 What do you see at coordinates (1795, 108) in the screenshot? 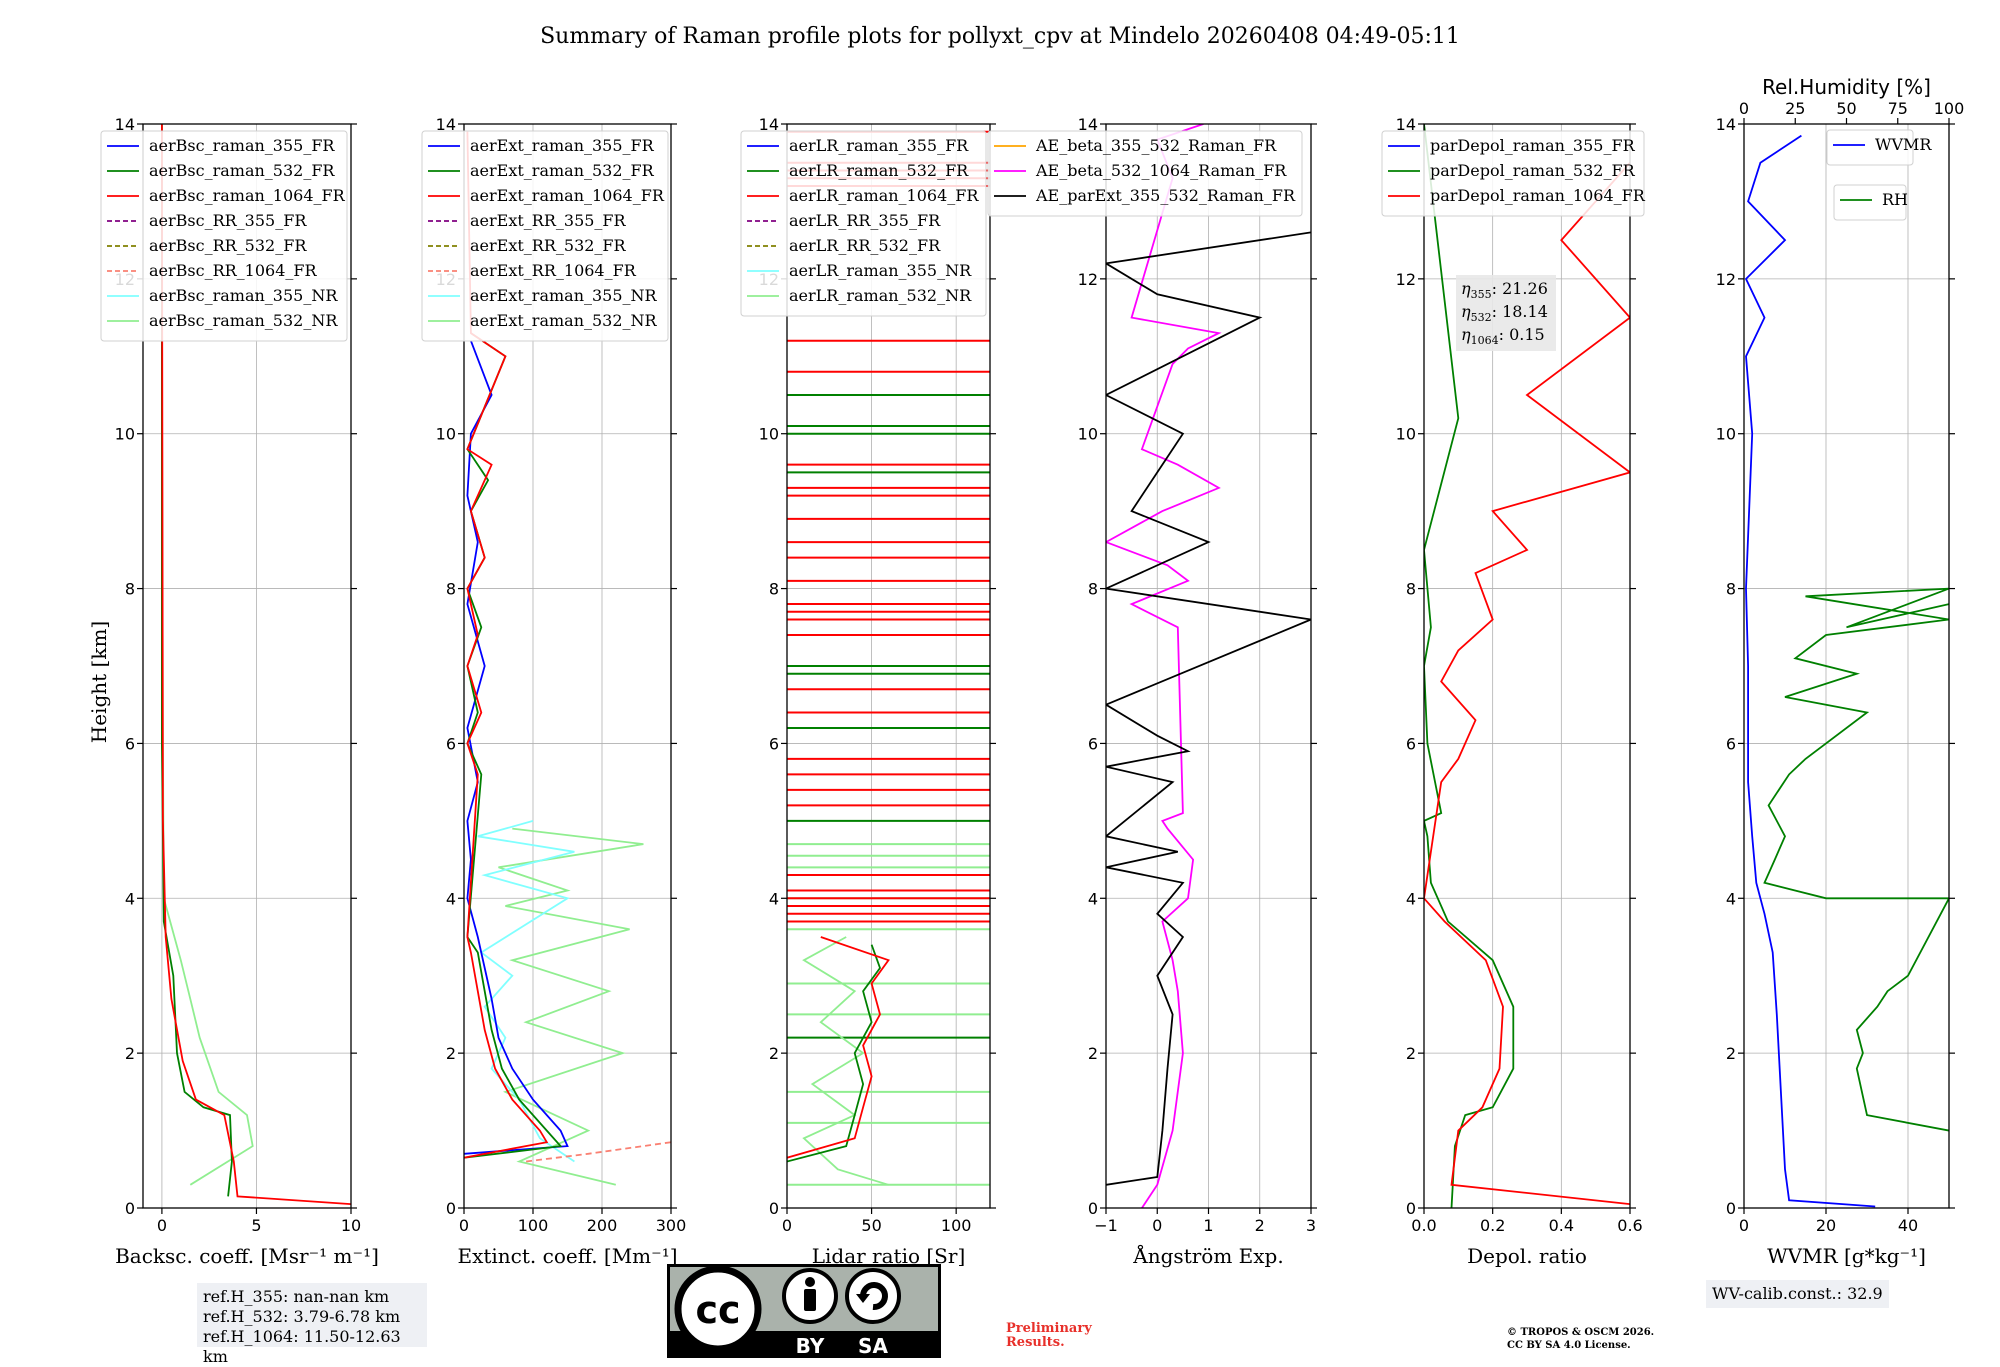
I see `top-tick-label: 25` at bounding box center [1795, 108].